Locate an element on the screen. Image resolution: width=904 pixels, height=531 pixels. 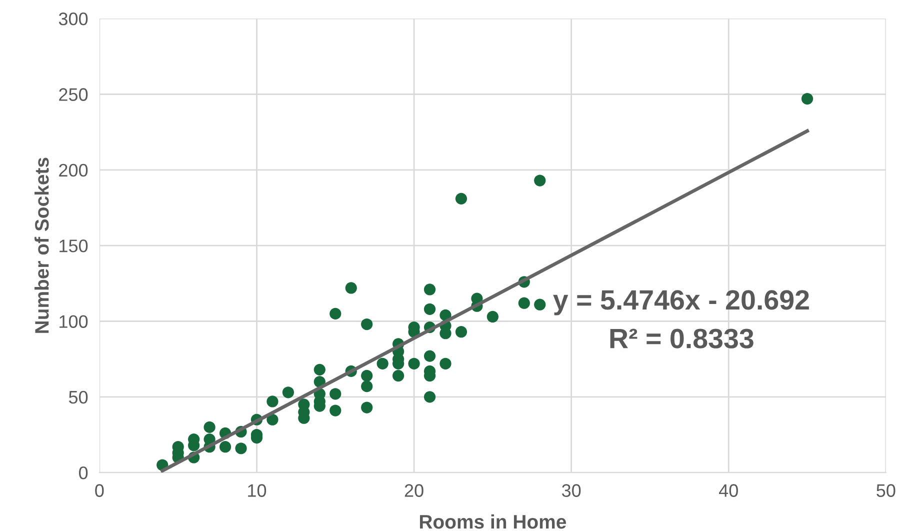
y-tick-label: 300 is located at coordinates (73, 19).